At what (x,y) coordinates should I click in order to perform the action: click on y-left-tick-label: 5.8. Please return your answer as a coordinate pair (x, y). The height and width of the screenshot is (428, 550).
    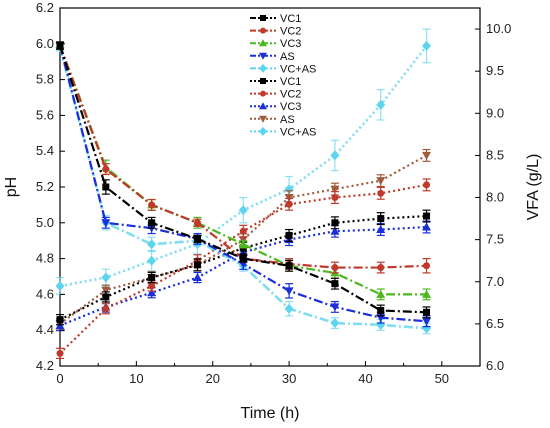
    Looking at the image, I should click on (45, 79).